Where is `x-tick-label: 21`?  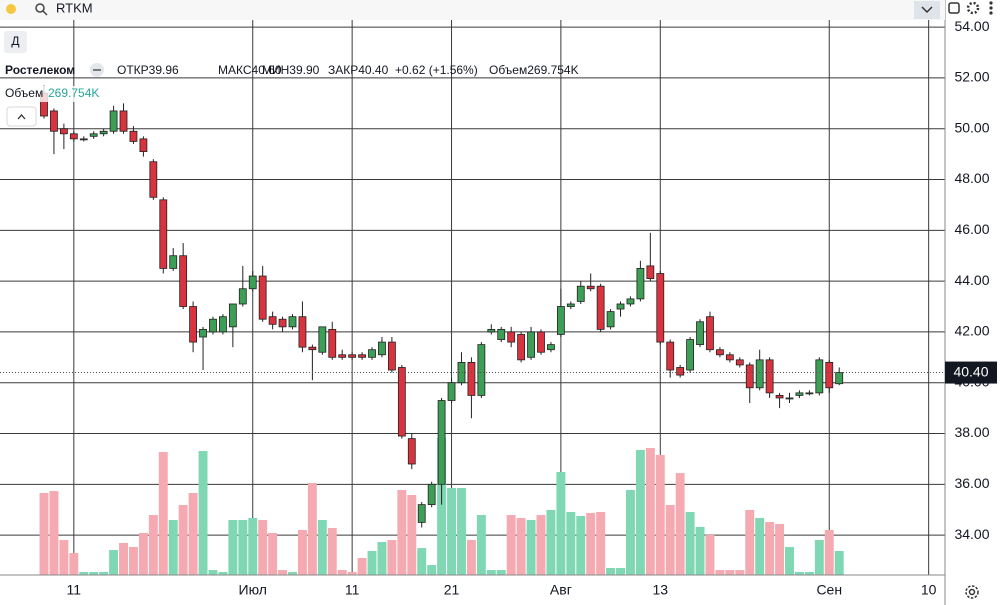
x-tick-label: 21 is located at coordinates (452, 590).